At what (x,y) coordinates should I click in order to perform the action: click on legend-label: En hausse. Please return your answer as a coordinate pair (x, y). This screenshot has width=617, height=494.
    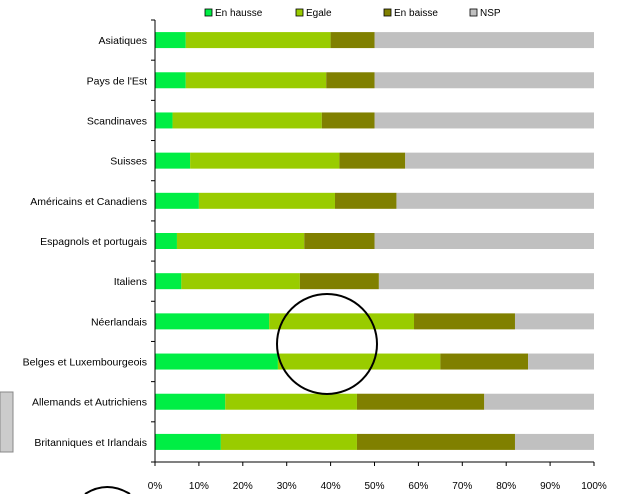
    Looking at the image, I should click on (239, 13).